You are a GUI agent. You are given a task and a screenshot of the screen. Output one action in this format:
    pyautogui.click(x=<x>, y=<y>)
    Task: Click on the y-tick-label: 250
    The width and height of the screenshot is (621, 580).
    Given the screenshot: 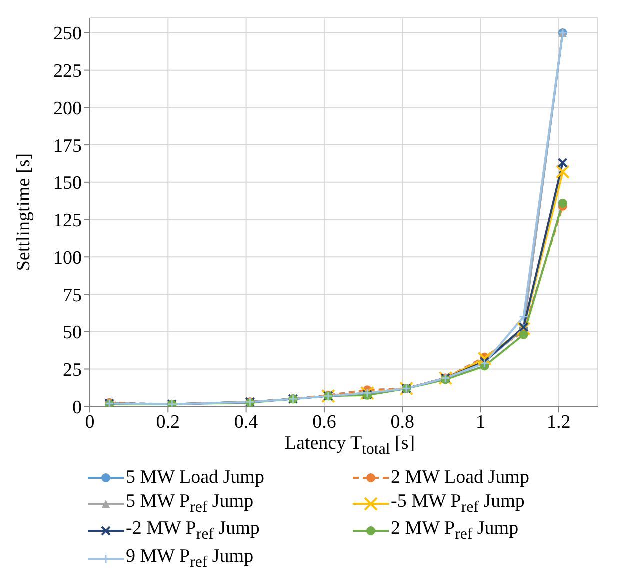 What is the action you would take?
    pyautogui.click(x=68, y=34)
    